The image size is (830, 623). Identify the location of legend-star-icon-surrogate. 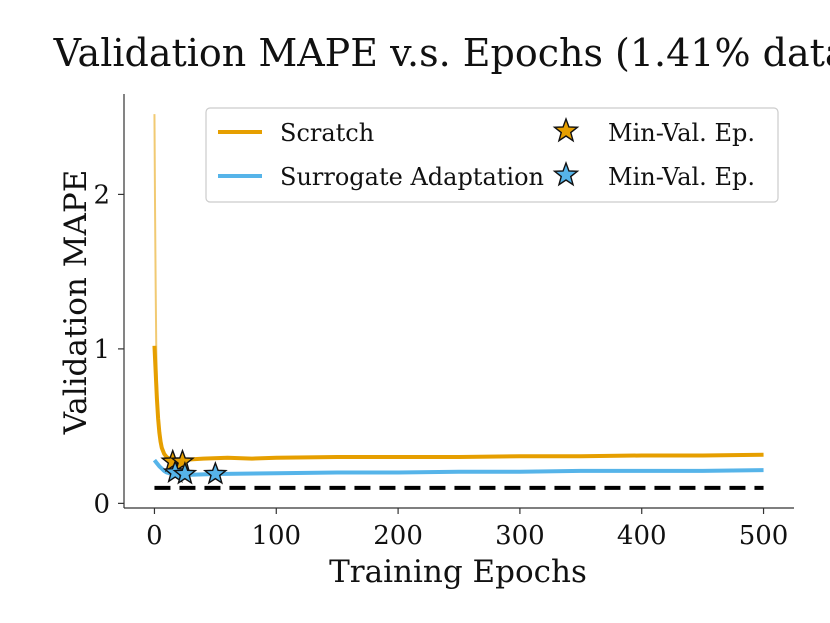
(566, 173).